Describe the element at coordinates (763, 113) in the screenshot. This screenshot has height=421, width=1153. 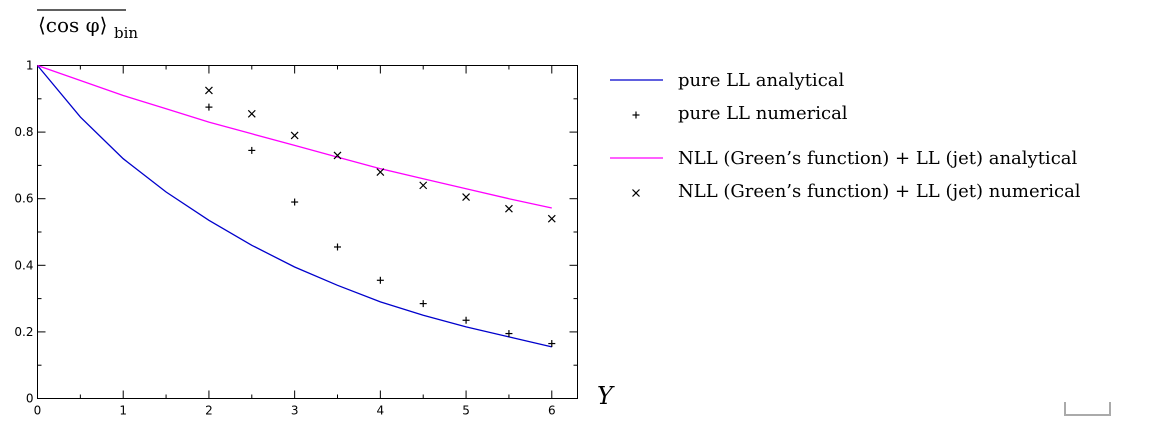
I see `legend-label-1: pure LL numerical` at that location.